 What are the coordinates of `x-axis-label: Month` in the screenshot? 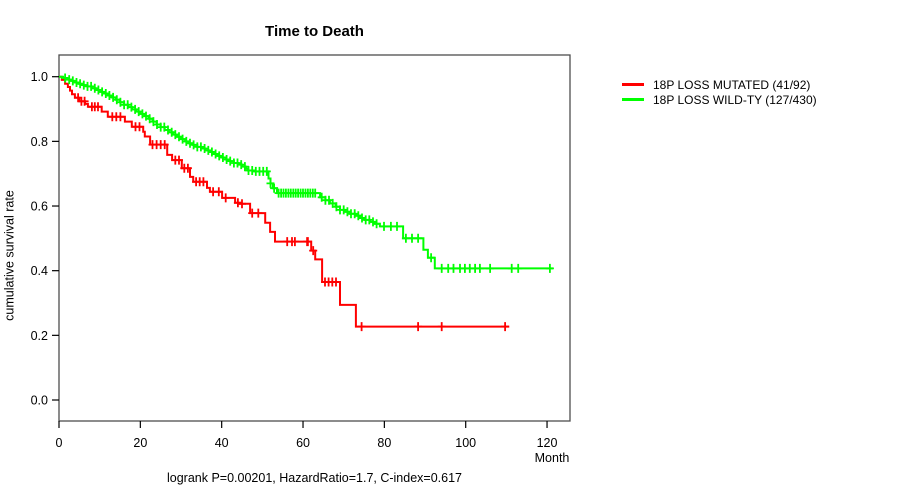 It's located at (552, 458).